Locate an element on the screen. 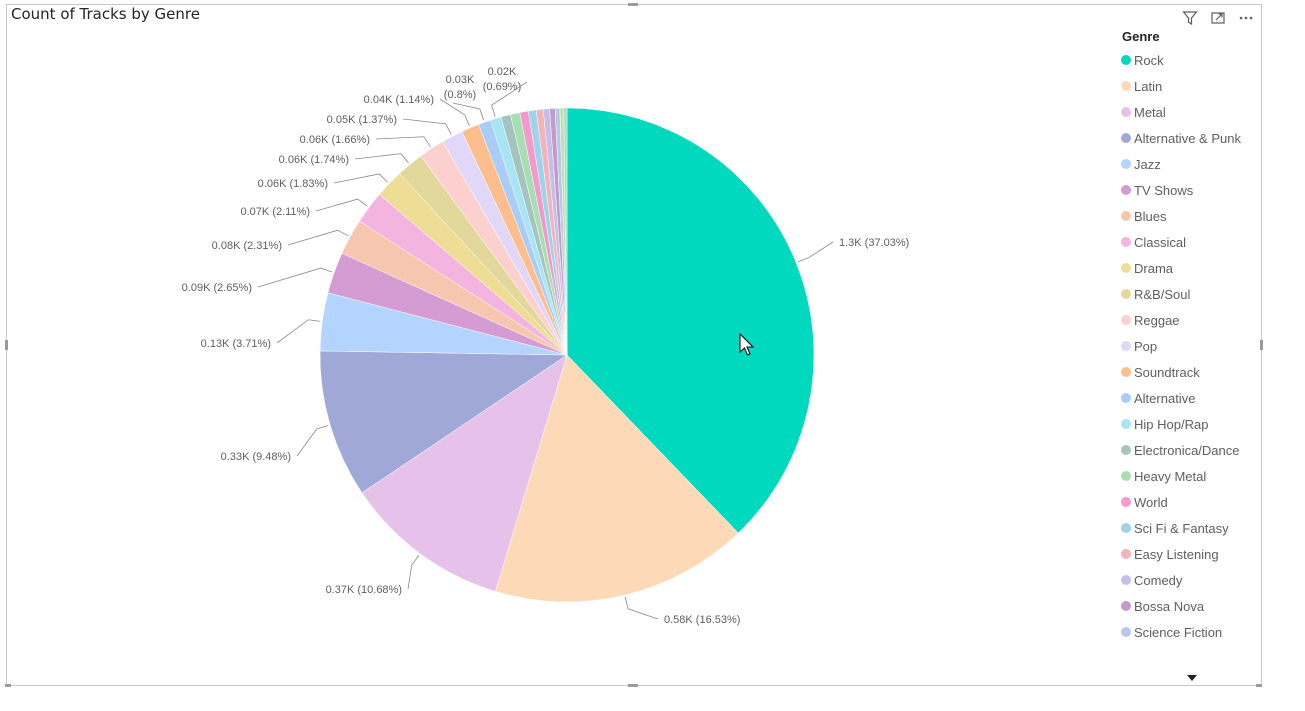  pie-slice-metal is located at coordinates (464, 473).